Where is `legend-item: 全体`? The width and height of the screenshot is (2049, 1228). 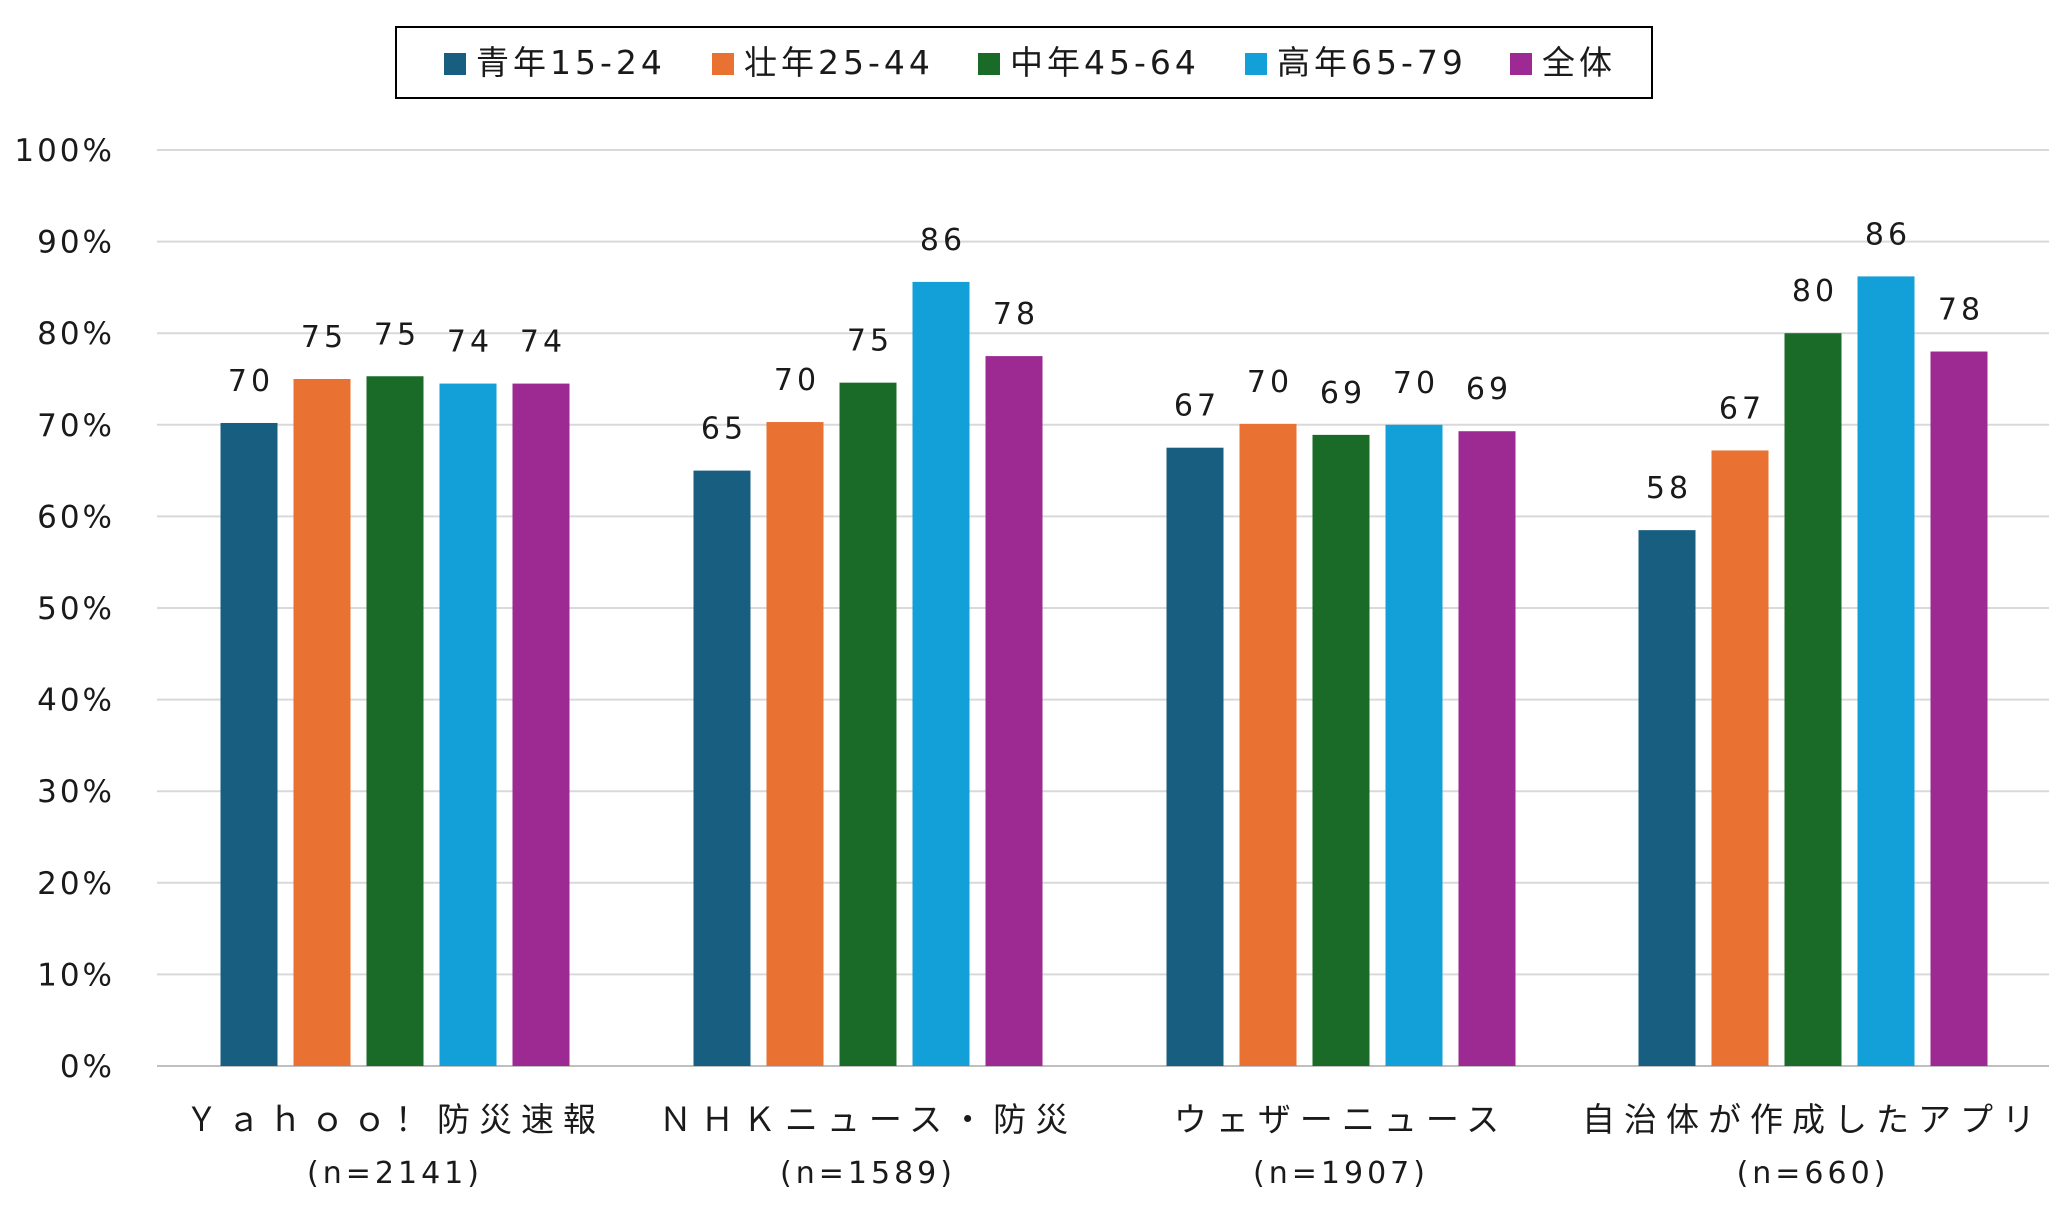 legend-item: 全体 is located at coordinates (1563, 62).